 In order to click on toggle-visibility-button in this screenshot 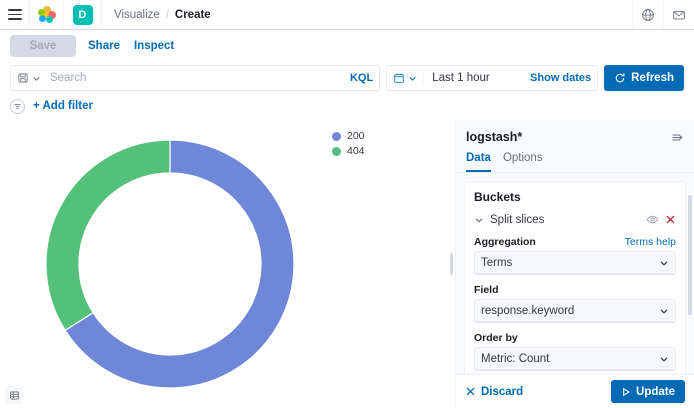, I will do `click(652, 219)`.